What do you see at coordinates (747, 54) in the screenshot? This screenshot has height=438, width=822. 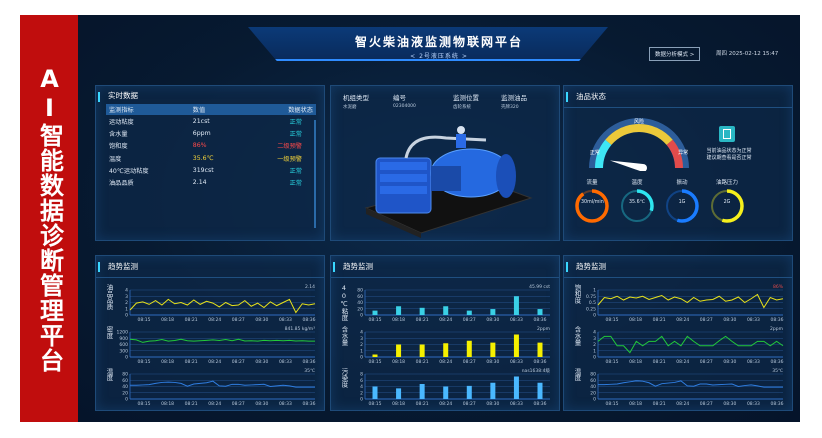 I see `datetime: 周四 2025-02-12 15:47` at bounding box center [747, 54].